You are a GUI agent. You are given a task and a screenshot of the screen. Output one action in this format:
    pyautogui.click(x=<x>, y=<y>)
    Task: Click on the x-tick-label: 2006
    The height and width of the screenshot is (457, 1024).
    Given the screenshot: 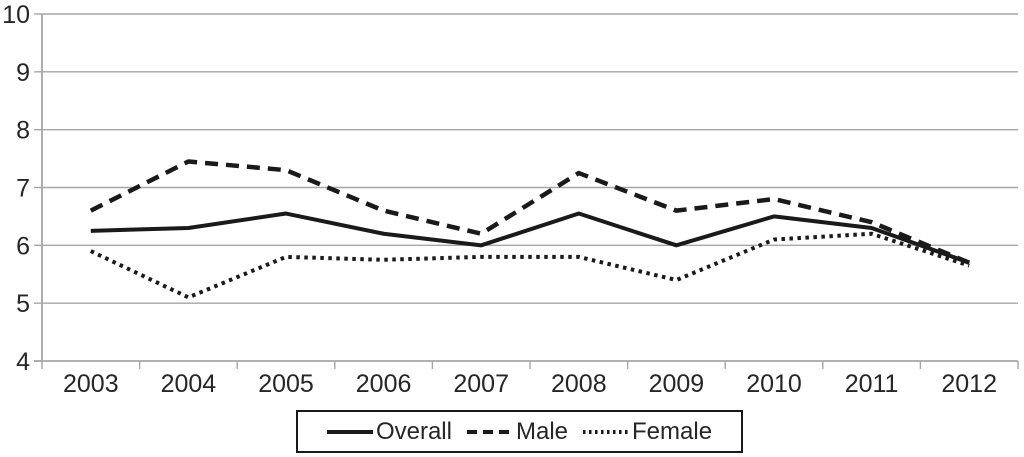 What is the action you would take?
    pyautogui.click(x=384, y=384)
    